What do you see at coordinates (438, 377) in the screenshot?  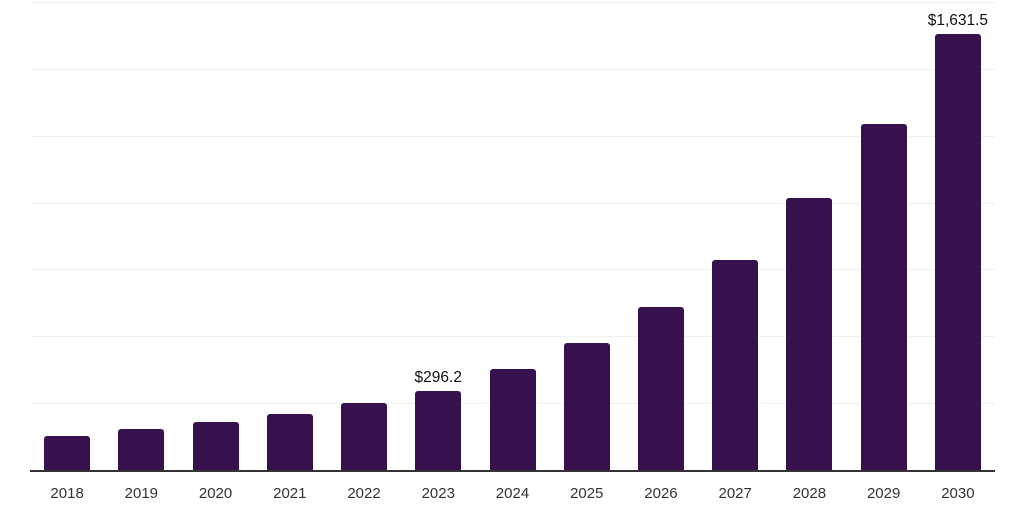 I see `bar-value-label-2023: $296.2` at bounding box center [438, 377].